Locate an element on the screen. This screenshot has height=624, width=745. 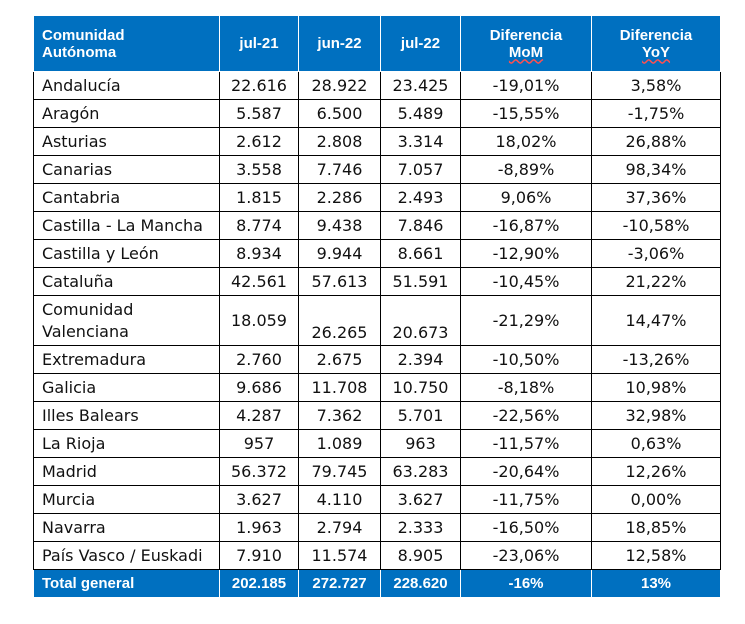
cell-jul22: 5.489 is located at coordinates (420, 113).